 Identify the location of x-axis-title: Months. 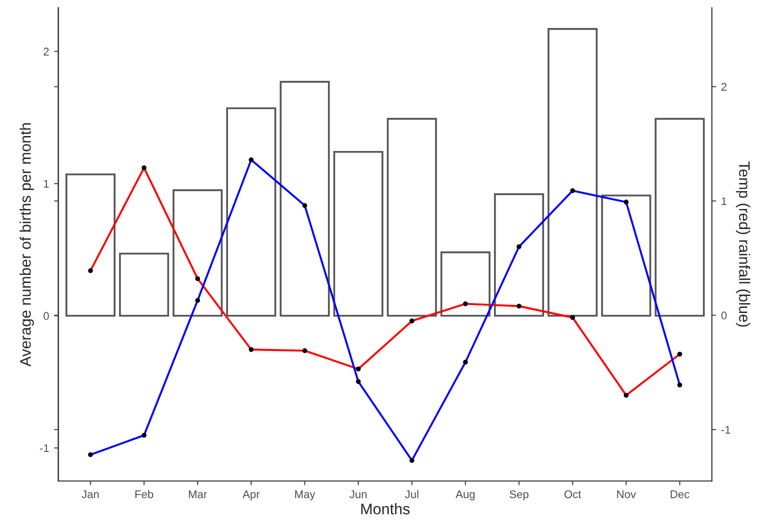
(385, 508).